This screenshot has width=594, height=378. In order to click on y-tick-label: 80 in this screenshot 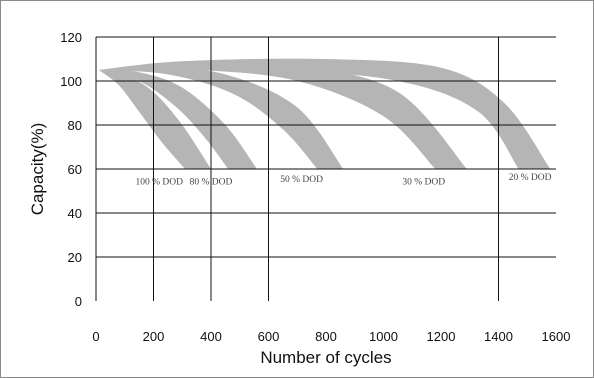, I will do `click(75, 125)`.